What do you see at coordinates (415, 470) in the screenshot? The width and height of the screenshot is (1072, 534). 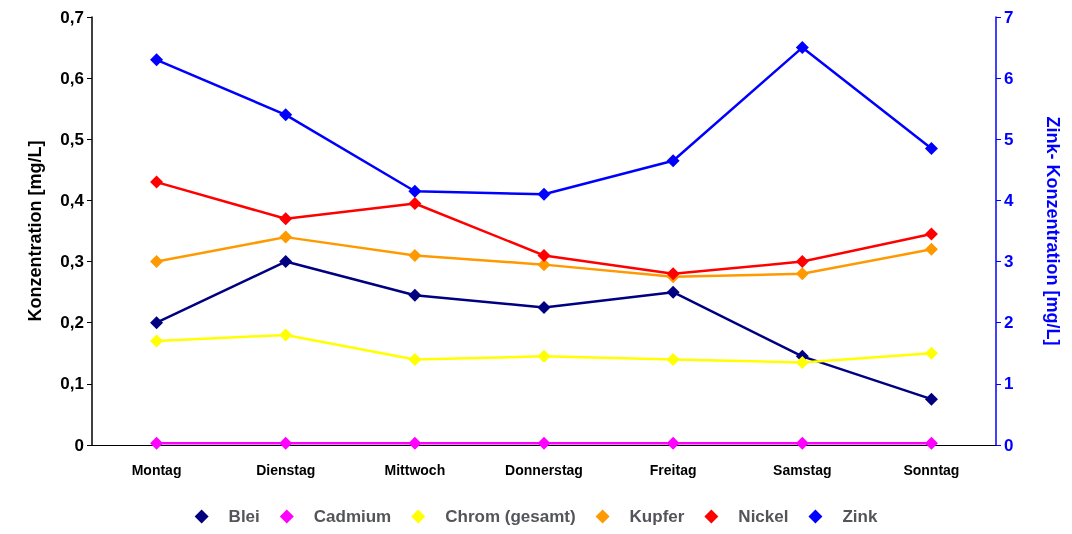 I see `x-tick-label: Mittwoch` at bounding box center [415, 470].